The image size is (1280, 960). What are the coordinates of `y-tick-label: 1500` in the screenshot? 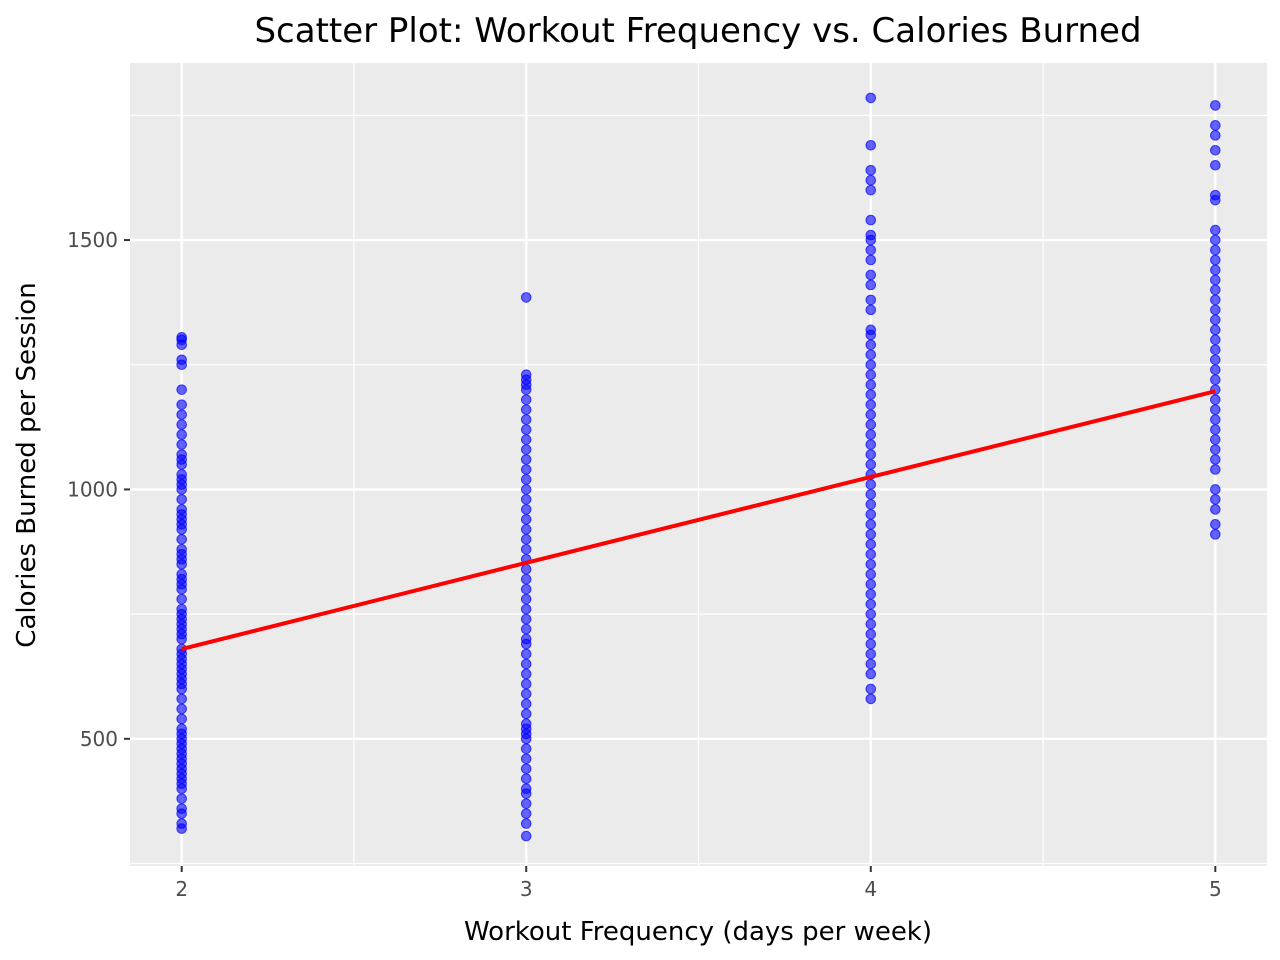 It's located at (92, 240).